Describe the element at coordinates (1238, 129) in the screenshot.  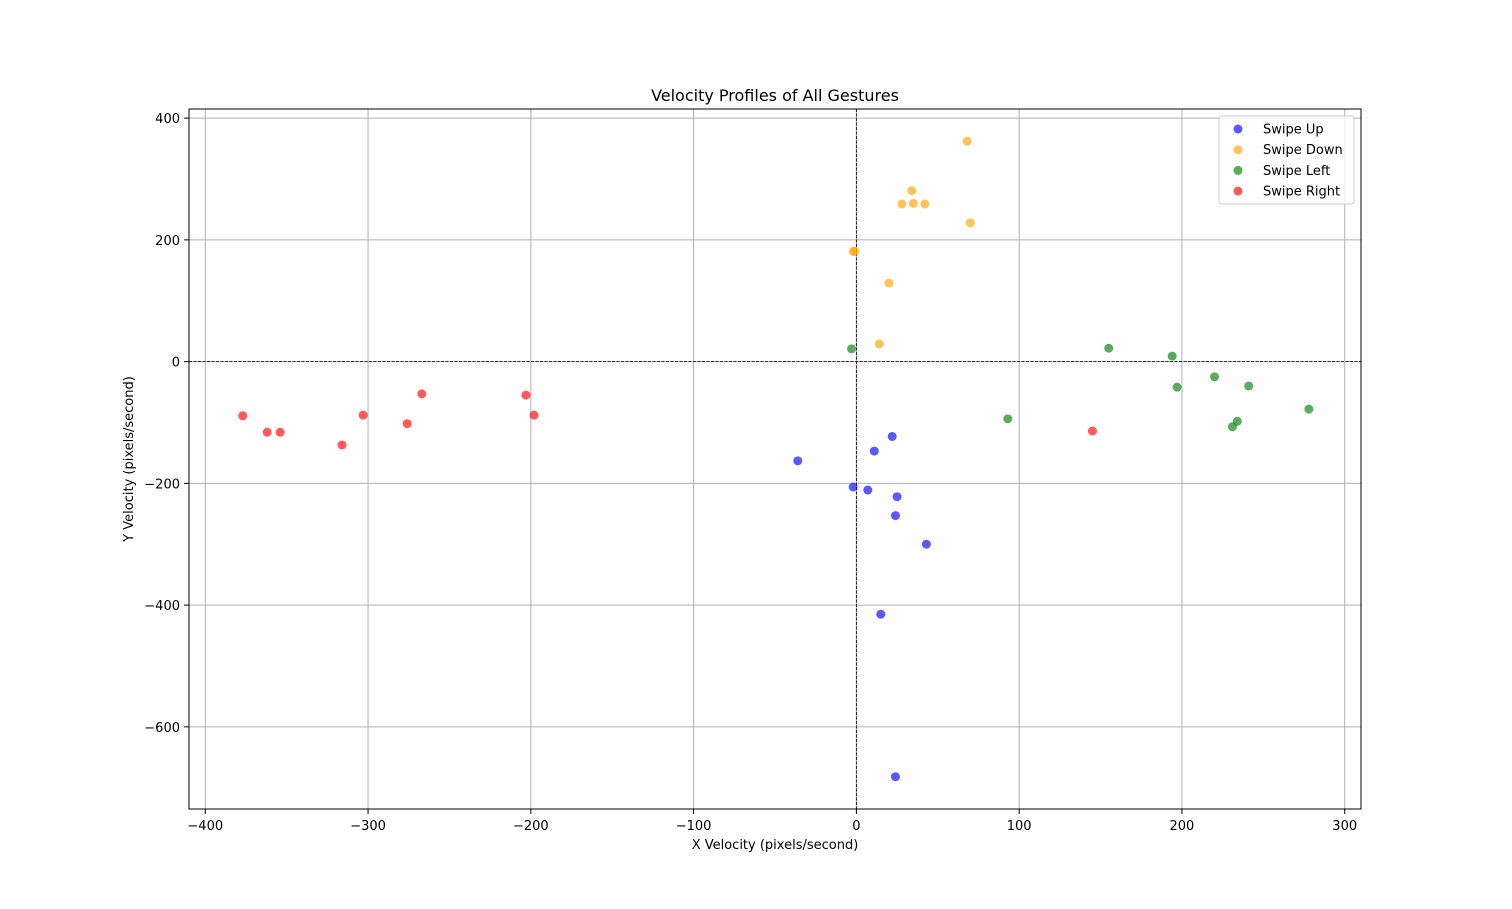
I see `legend-marker-swipe-up` at that location.